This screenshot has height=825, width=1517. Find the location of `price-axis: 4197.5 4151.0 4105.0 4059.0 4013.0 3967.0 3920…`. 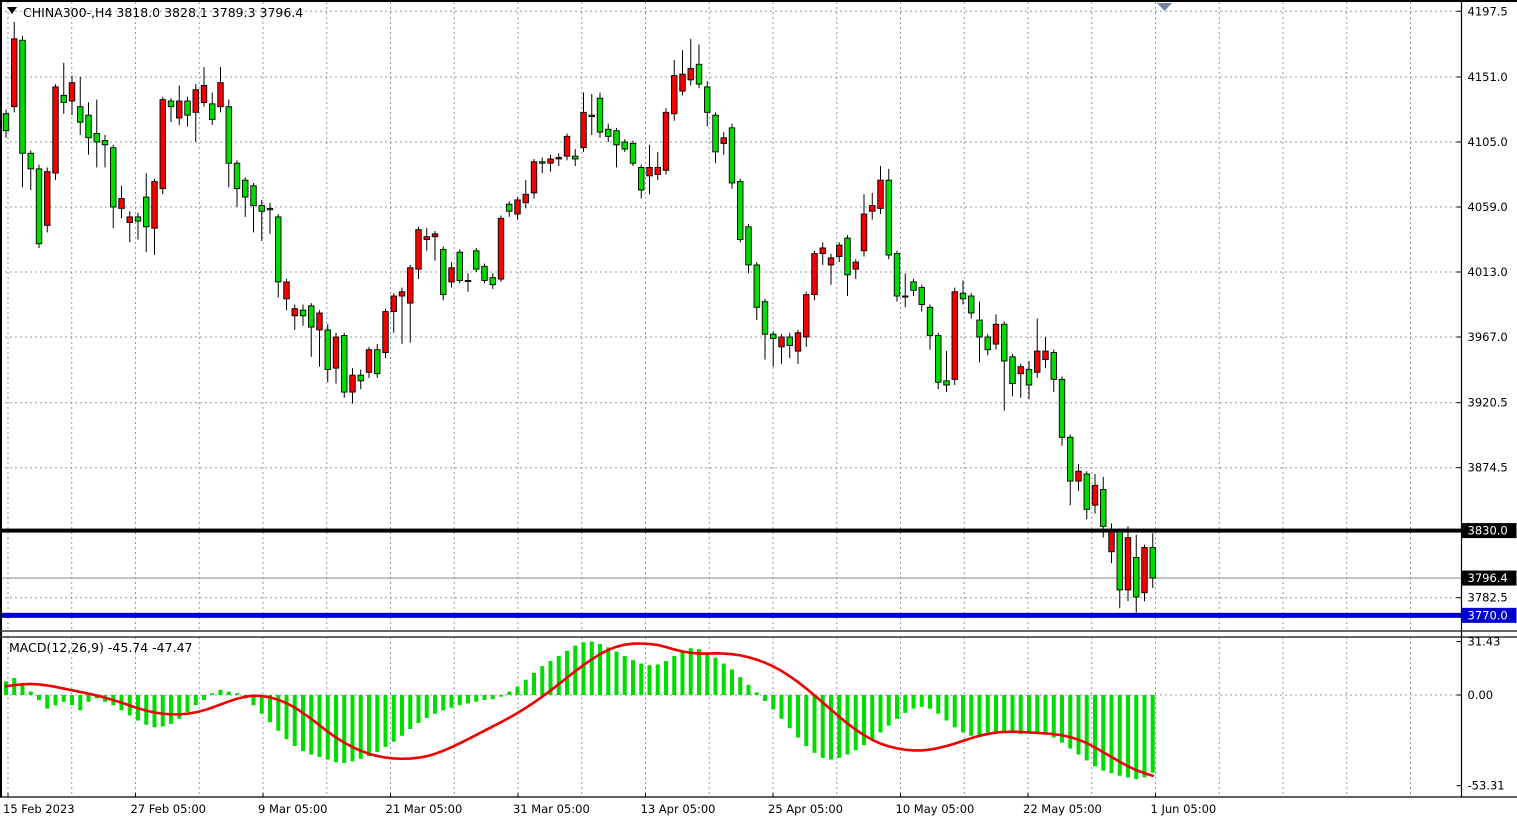

price-axis: 4197.5 4151.0 4105.0 4059.0 4013.0 3967.0 3920… is located at coordinates (1486, 313).